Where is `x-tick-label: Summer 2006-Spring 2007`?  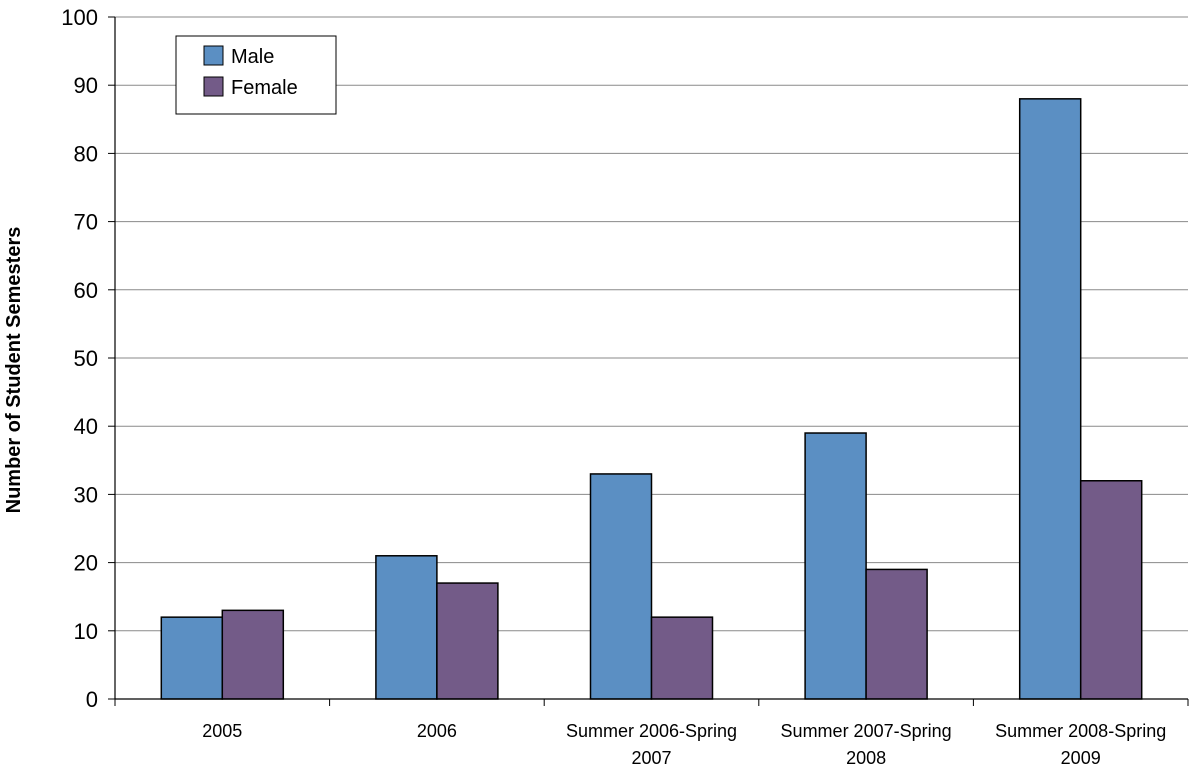 x-tick-label: Summer 2006-Spring 2007 is located at coordinates (651, 744).